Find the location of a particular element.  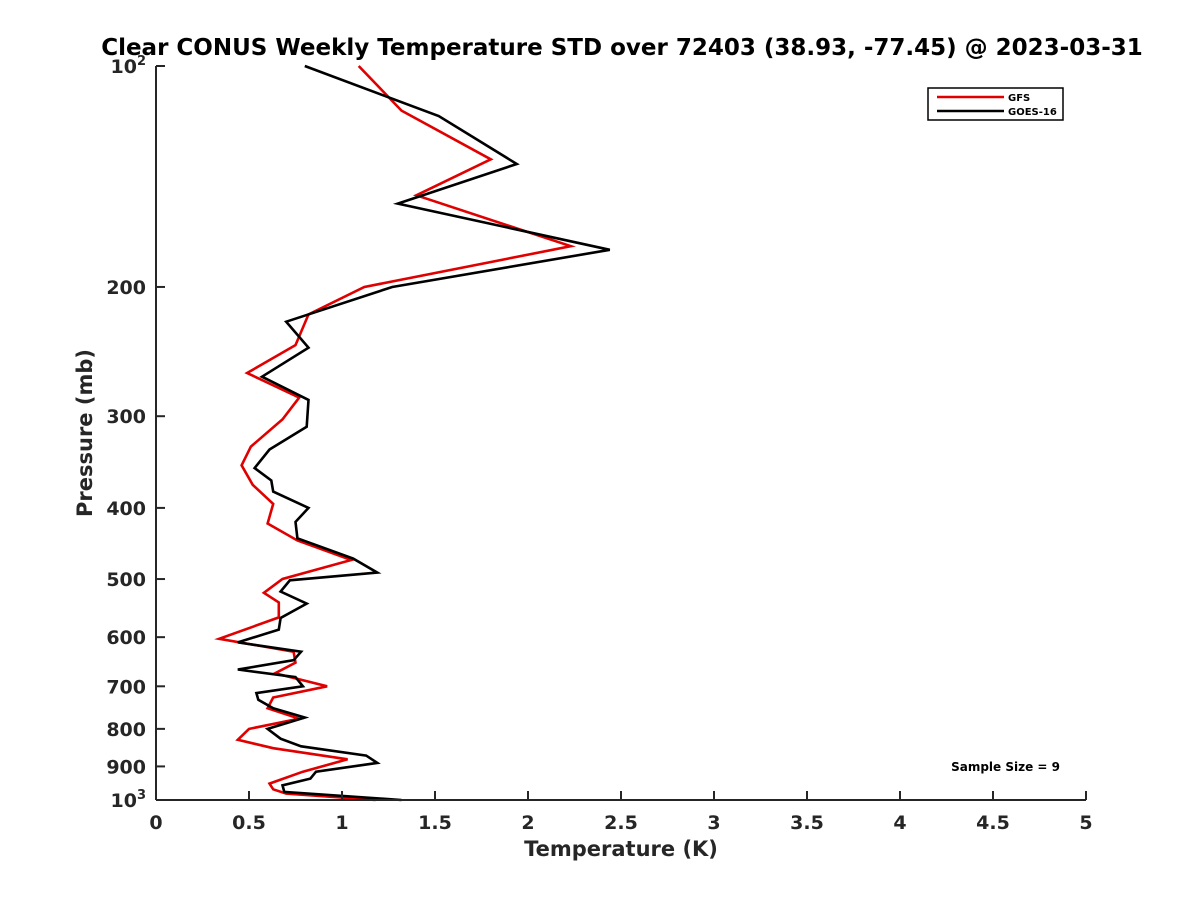

y-tick-label: 200 is located at coordinates (126, 288).